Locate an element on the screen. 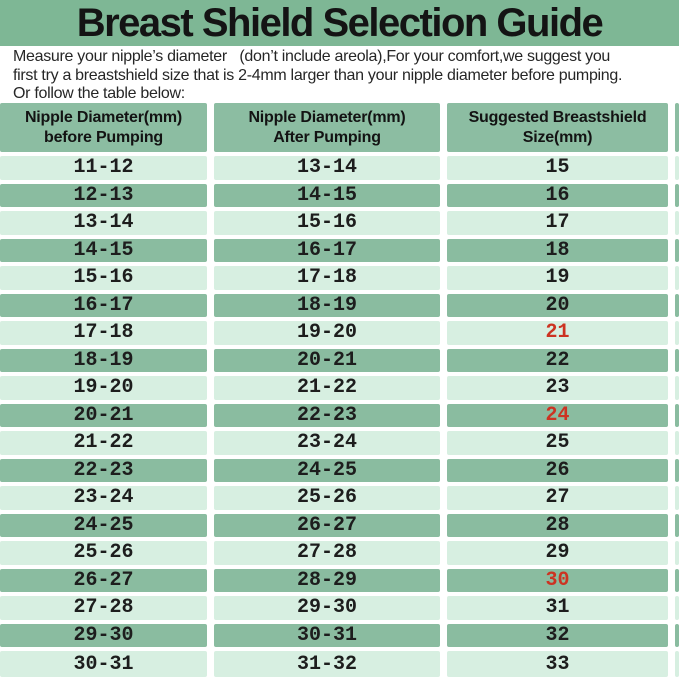 The width and height of the screenshot is (679, 677). cell-diameter-after: 20-21 is located at coordinates (327, 360).